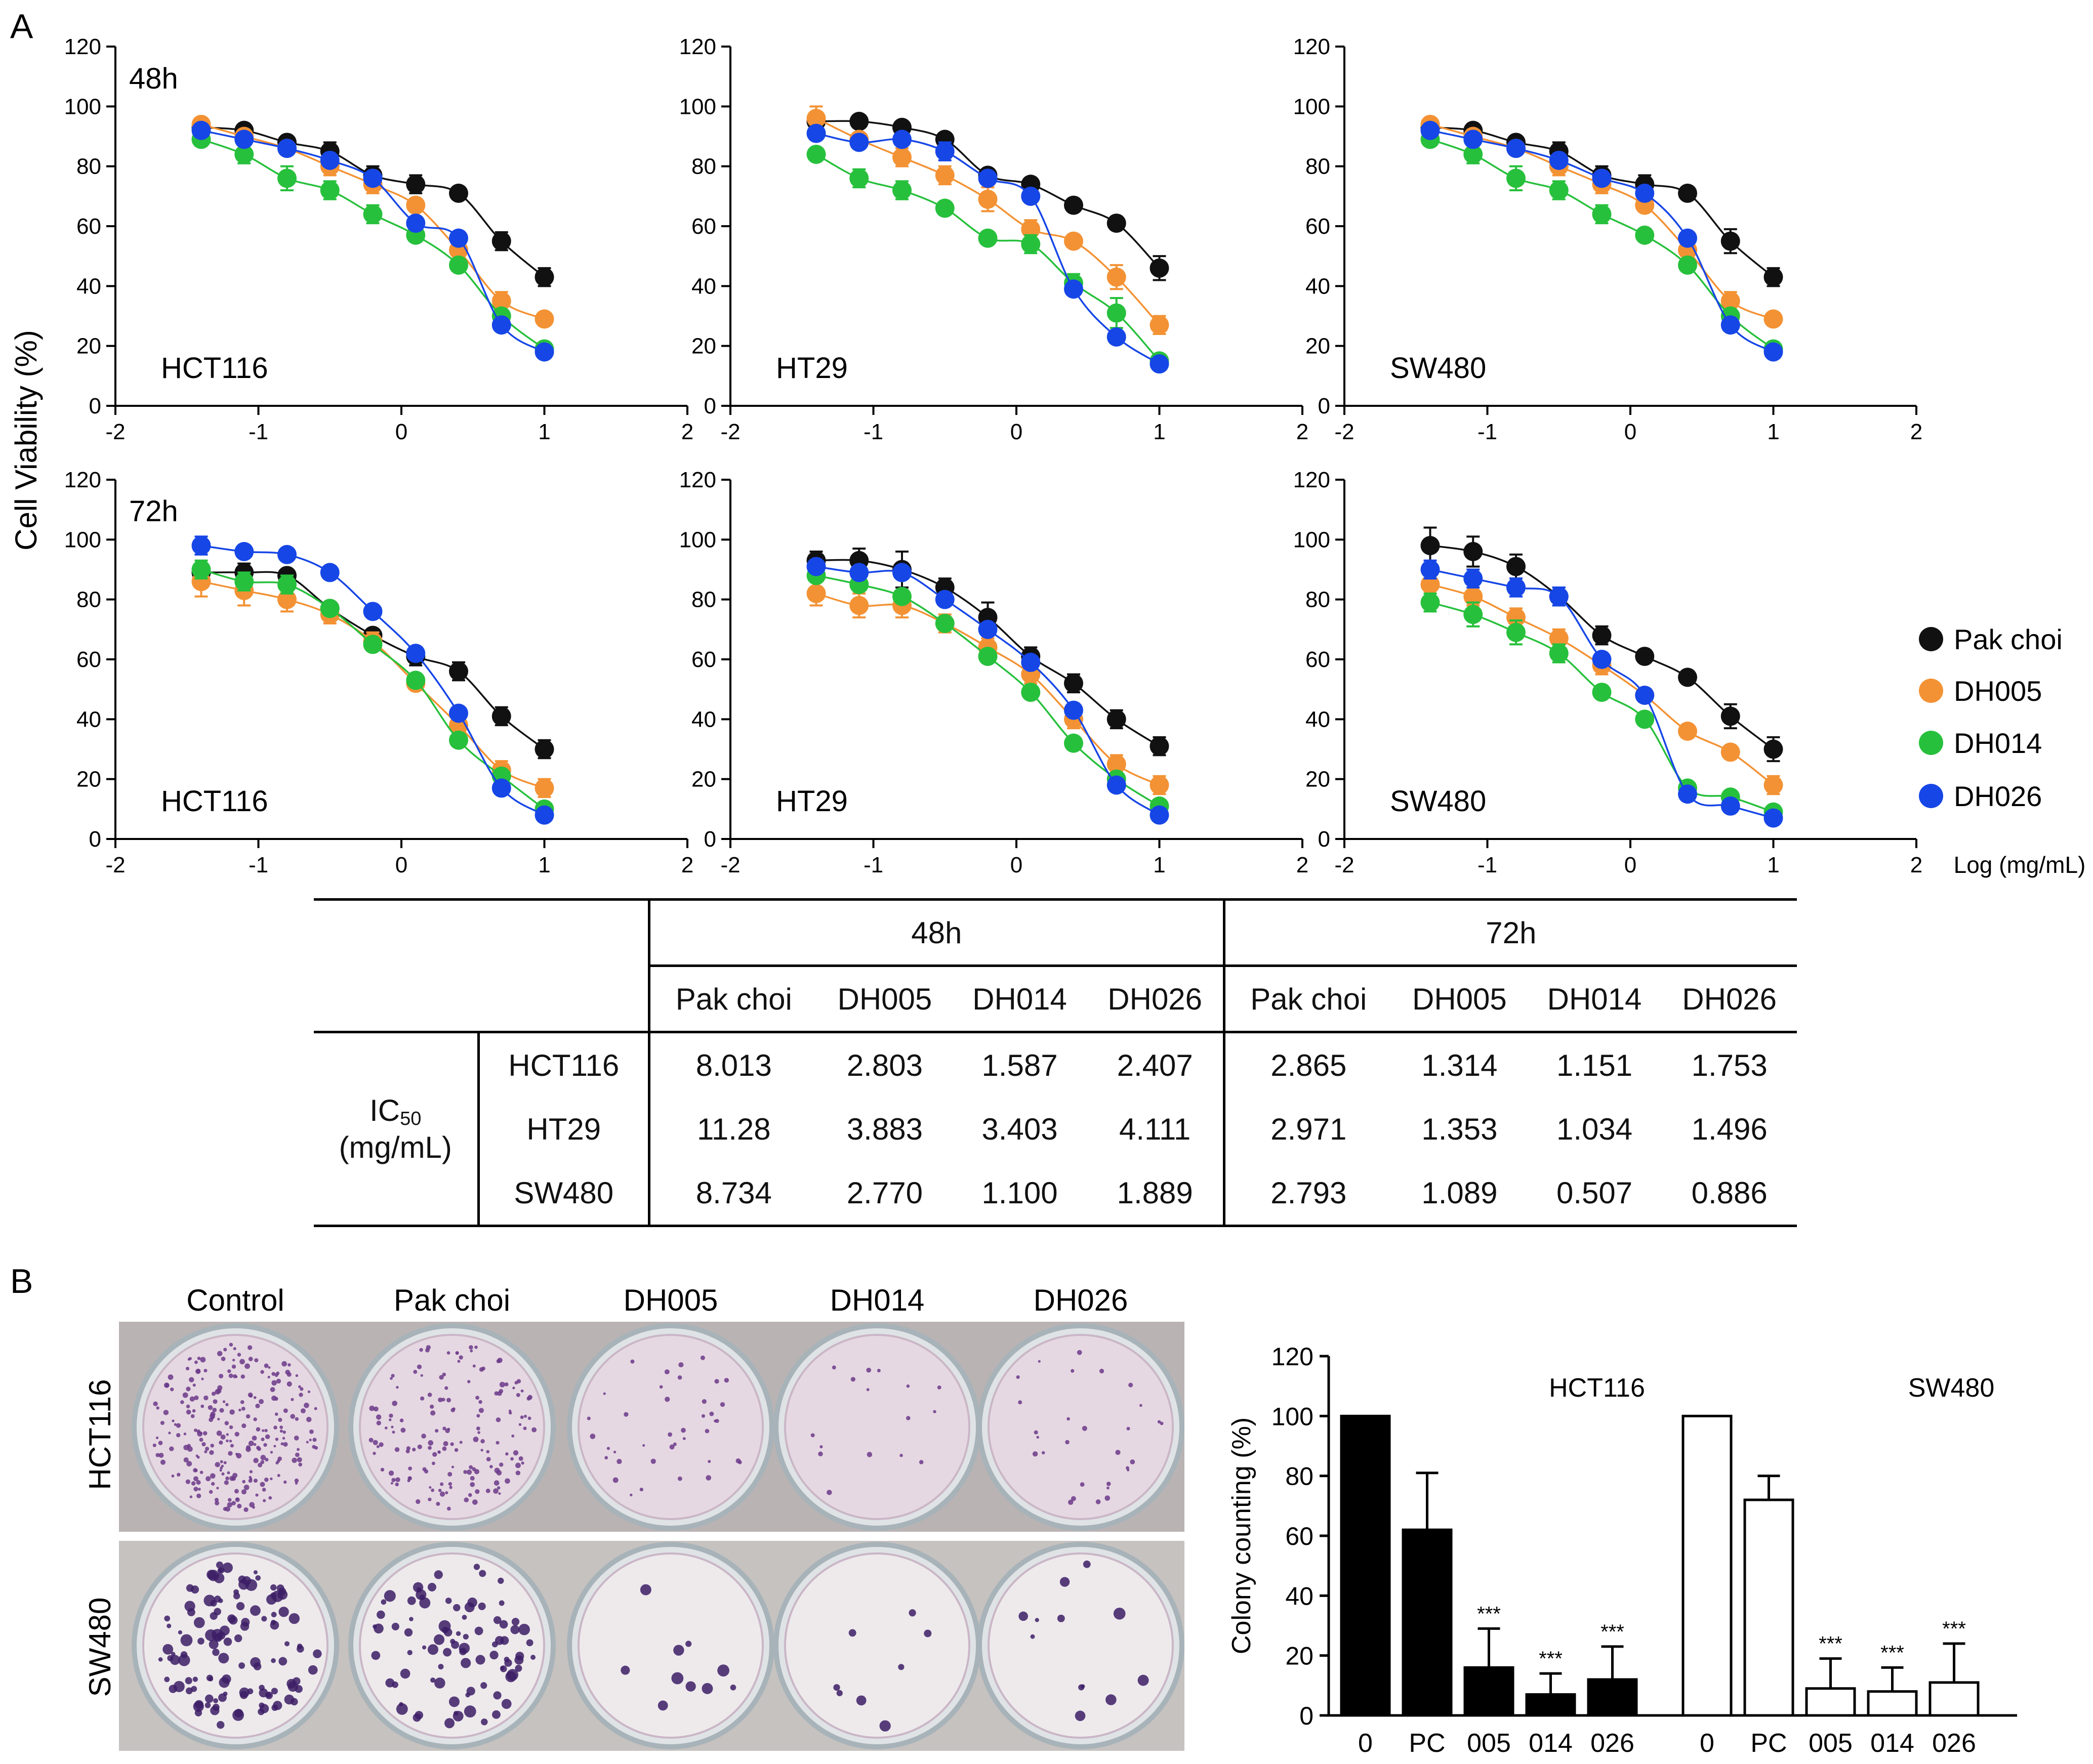 The width and height of the screenshot is (2093, 1764). What do you see at coordinates (687, 865) in the screenshot?
I see `x-tick-label: 2` at bounding box center [687, 865].